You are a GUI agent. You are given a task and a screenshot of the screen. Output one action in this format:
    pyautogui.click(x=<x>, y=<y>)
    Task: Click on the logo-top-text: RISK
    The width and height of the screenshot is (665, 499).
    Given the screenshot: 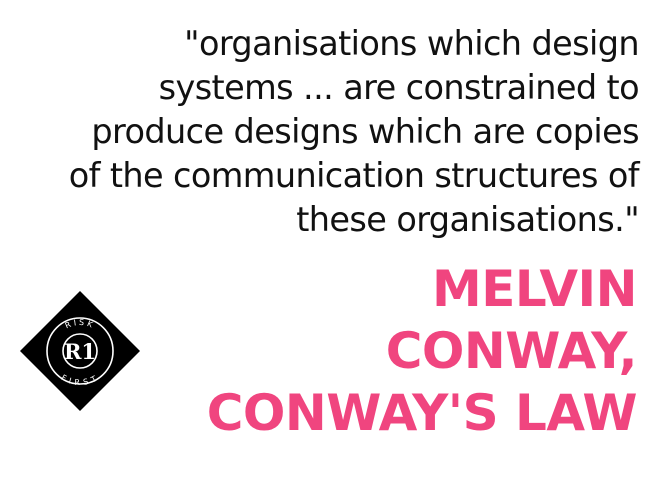 What is the action you would take?
    pyautogui.click(x=80, y=324)
    